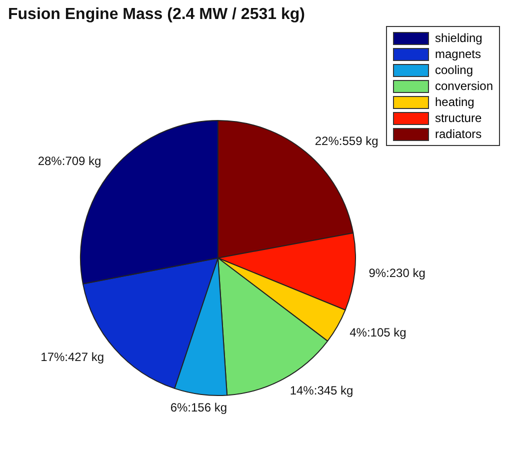 The width and height of the screenshot is (506, 451). What do you see at coordinates (397, 273) in the screenshot?
I see `data-label: 9%:230 kg` at bounding box center [397, 273].